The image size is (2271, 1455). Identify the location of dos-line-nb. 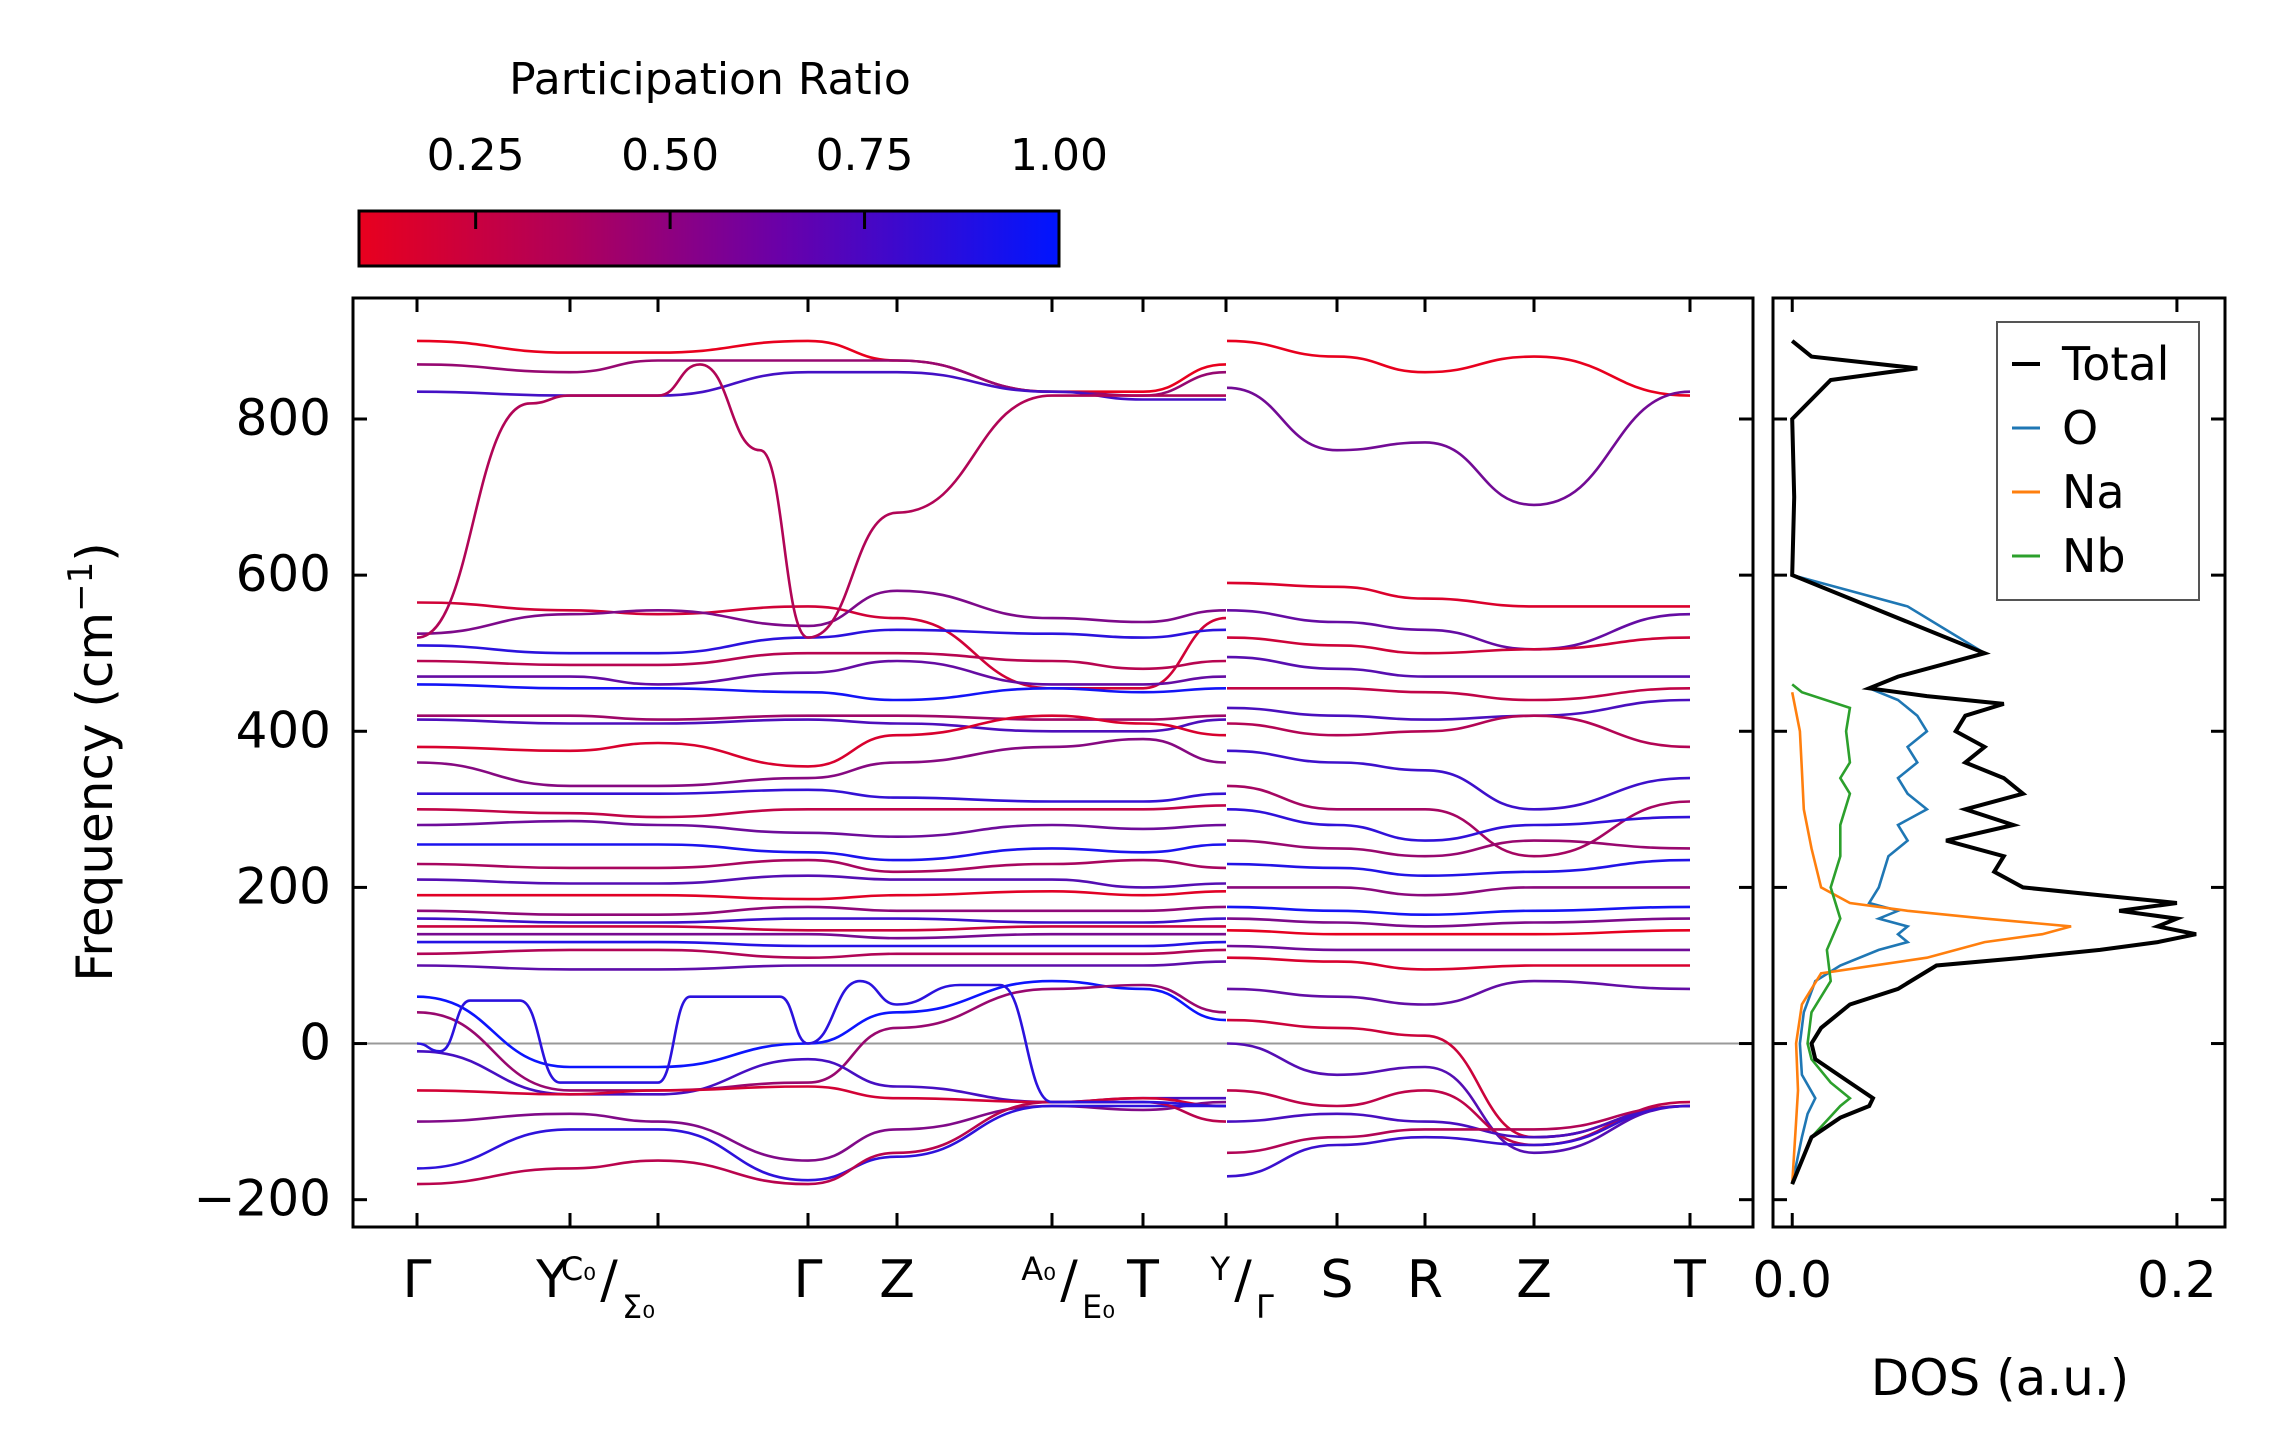
(1821, 934).